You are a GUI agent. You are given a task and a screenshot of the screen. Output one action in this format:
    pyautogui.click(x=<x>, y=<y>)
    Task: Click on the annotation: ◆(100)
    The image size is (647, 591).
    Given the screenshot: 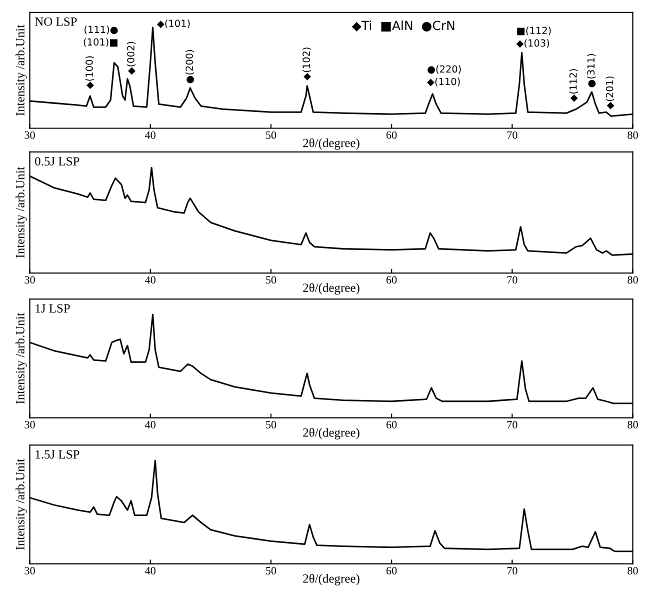 What is the action you would take?
    pyautogui.click(x=89, y=73)
    